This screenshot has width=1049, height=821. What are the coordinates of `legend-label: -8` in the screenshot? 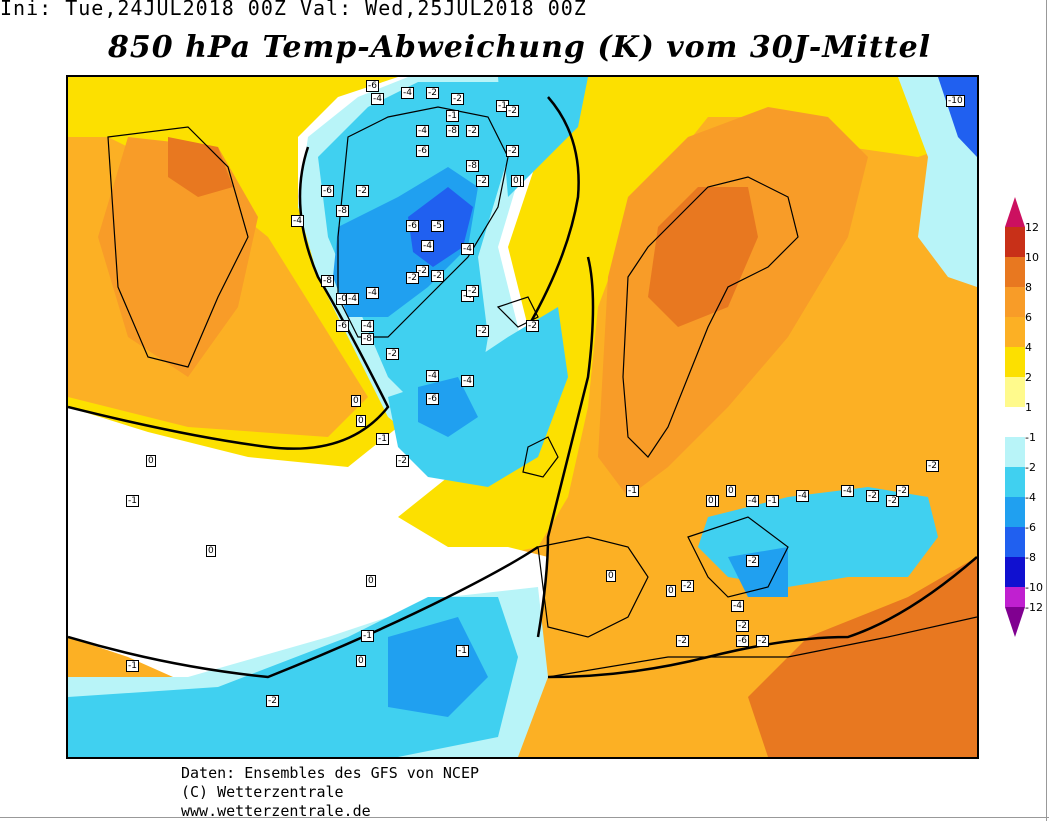 It's located at (1030, 557).